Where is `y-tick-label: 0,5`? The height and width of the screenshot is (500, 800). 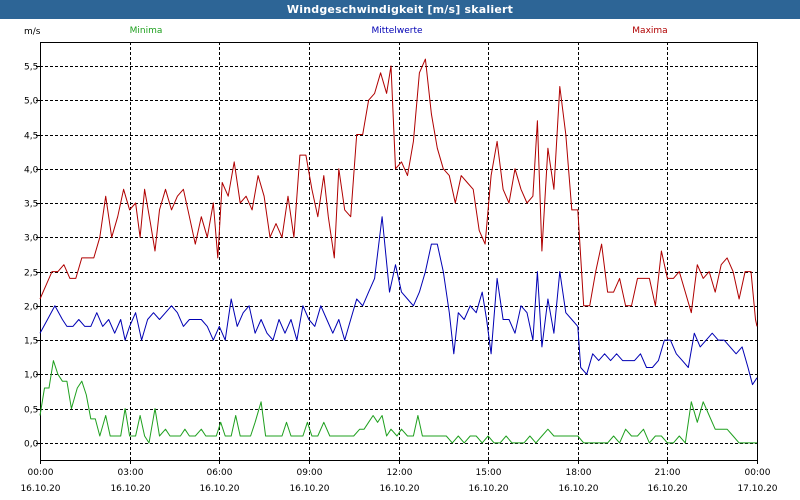 y-tick-label: 0,5 is located at coordinates (31, 411).